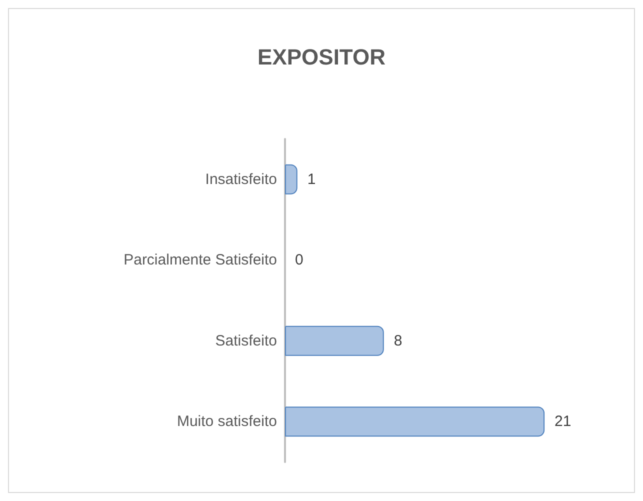 Image resolution: width=643 pixels, height=501 pixels. I want to click on y-tick-label: Parcialmente Satisfeito, so click(200, 260).